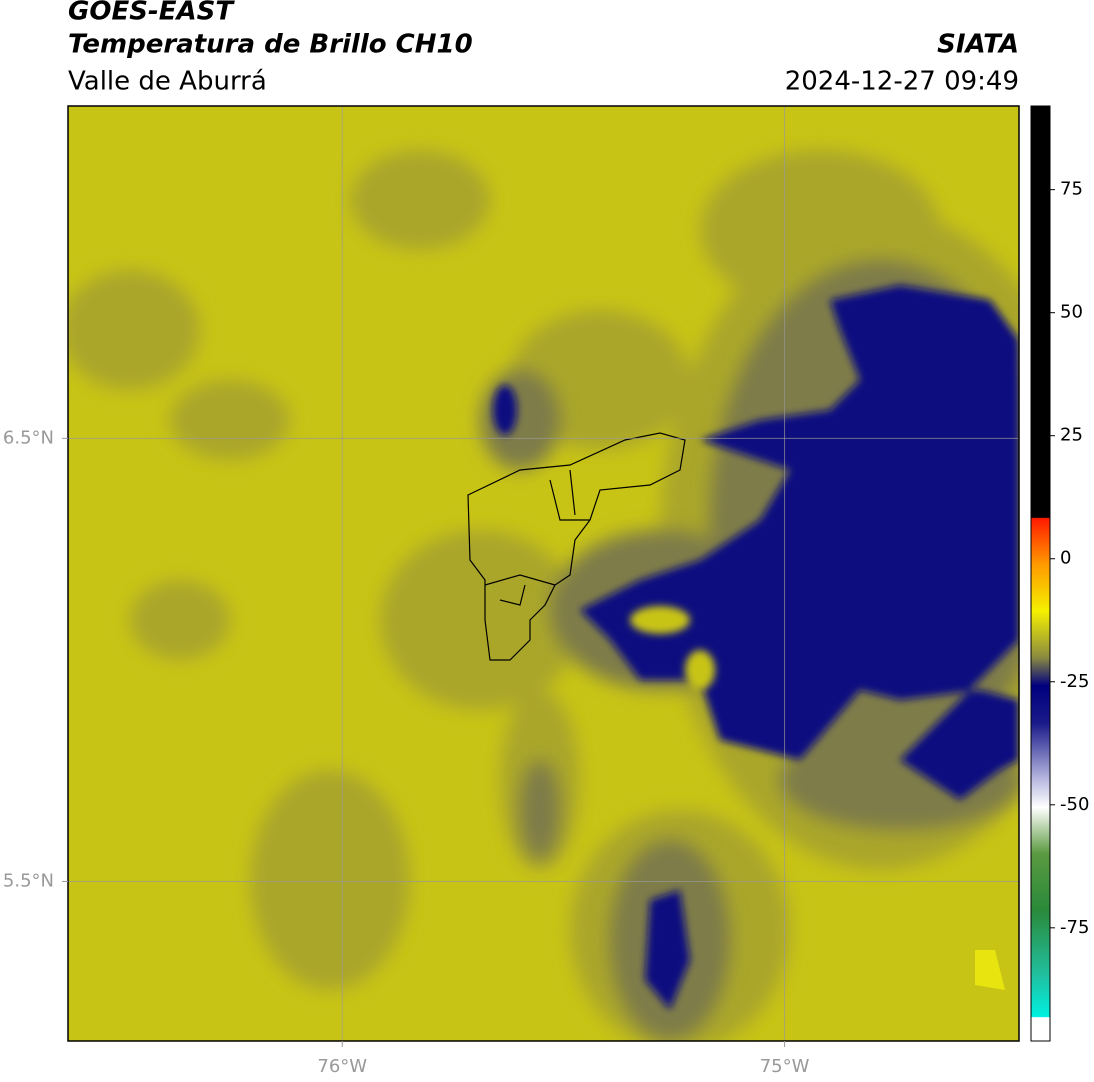 The height and width of the screenshot is (1082, 1094). What do you see at coordinates (1071, 189) in the screenshot?
I see `colorbar-tick-label: 75` at bounding box center [1071, 189].